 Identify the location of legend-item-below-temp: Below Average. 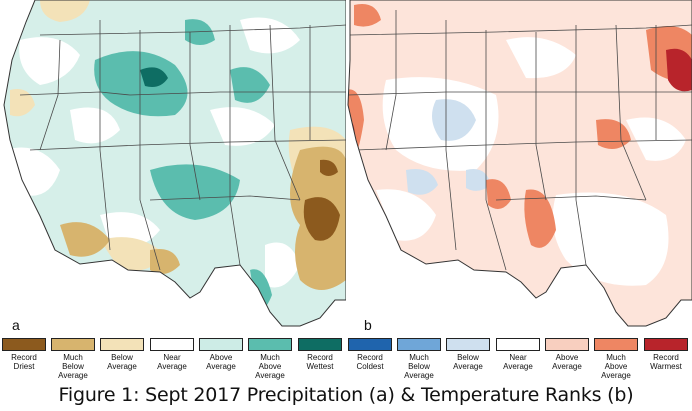
(468, 354).